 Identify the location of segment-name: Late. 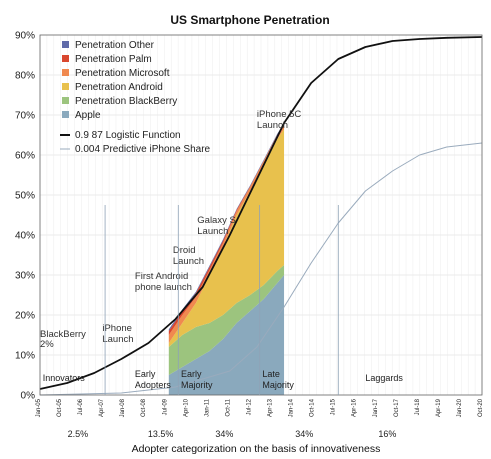
(271, 374).